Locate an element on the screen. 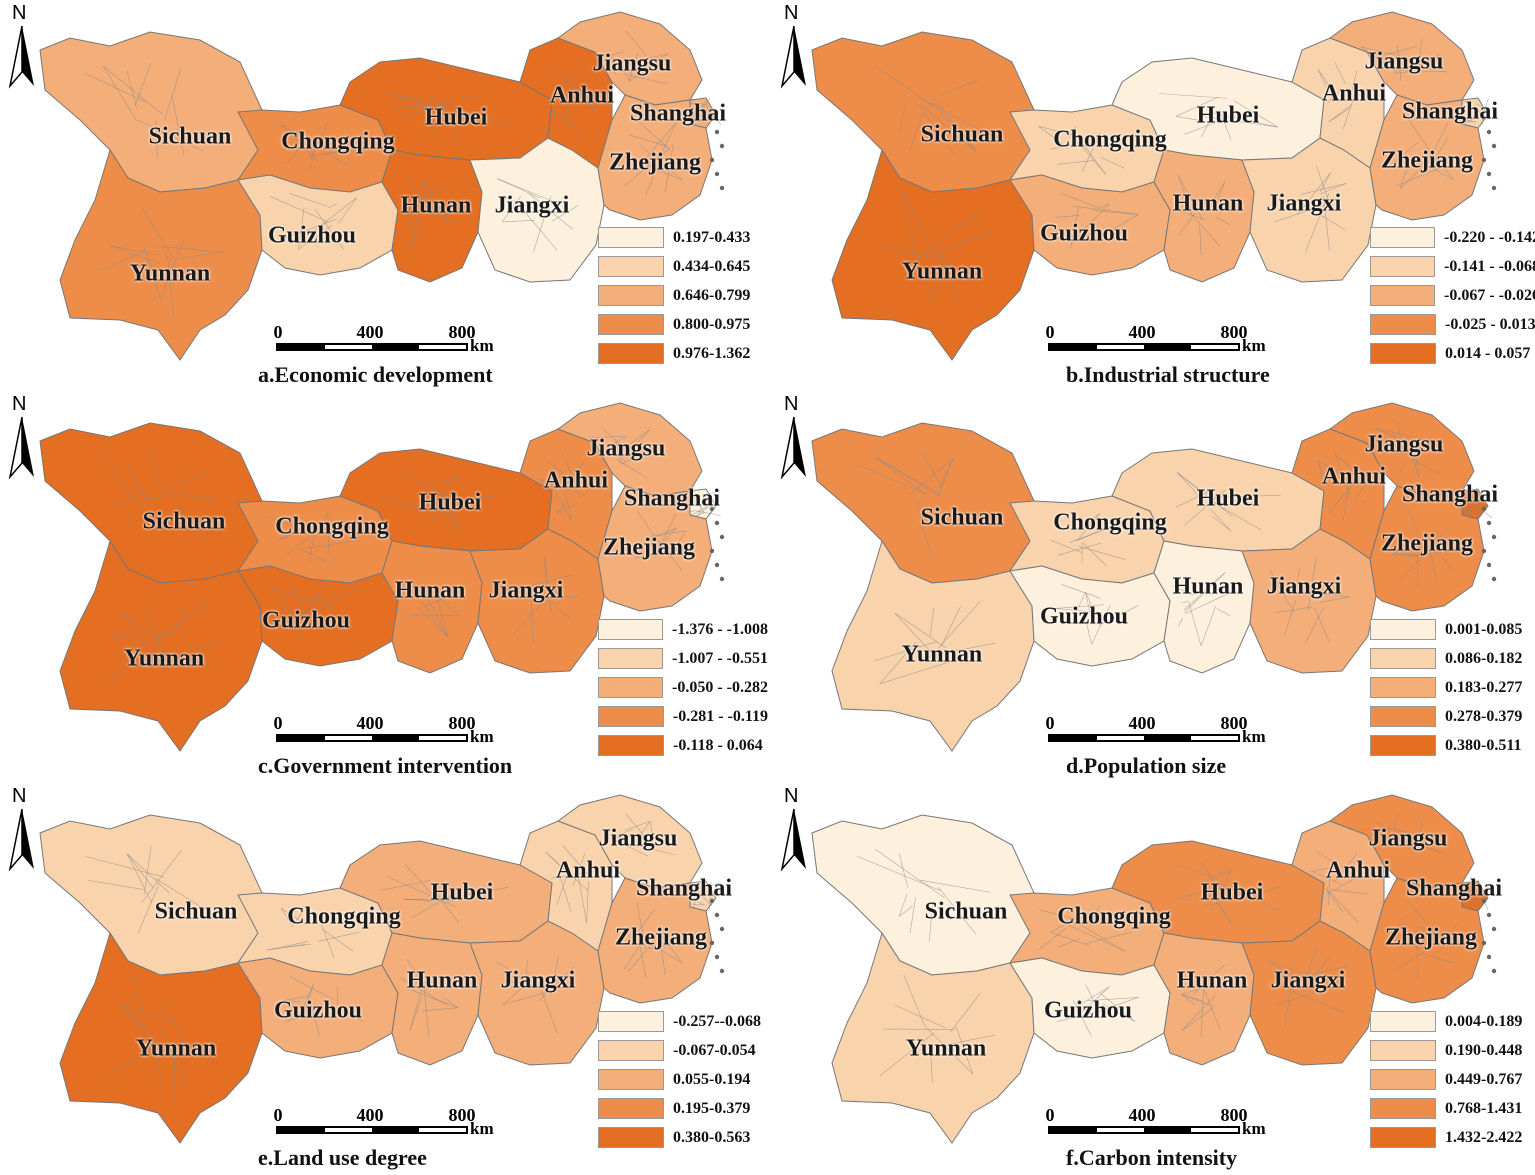  legend-item: 0.976-1.362 is located at coordinates (683, 353).